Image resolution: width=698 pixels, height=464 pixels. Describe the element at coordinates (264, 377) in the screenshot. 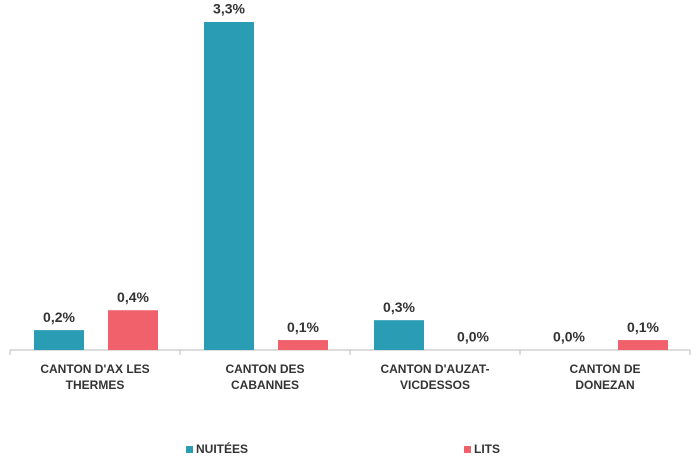

I see `x-tick-label: CANTON DES CABANNES` at that location.